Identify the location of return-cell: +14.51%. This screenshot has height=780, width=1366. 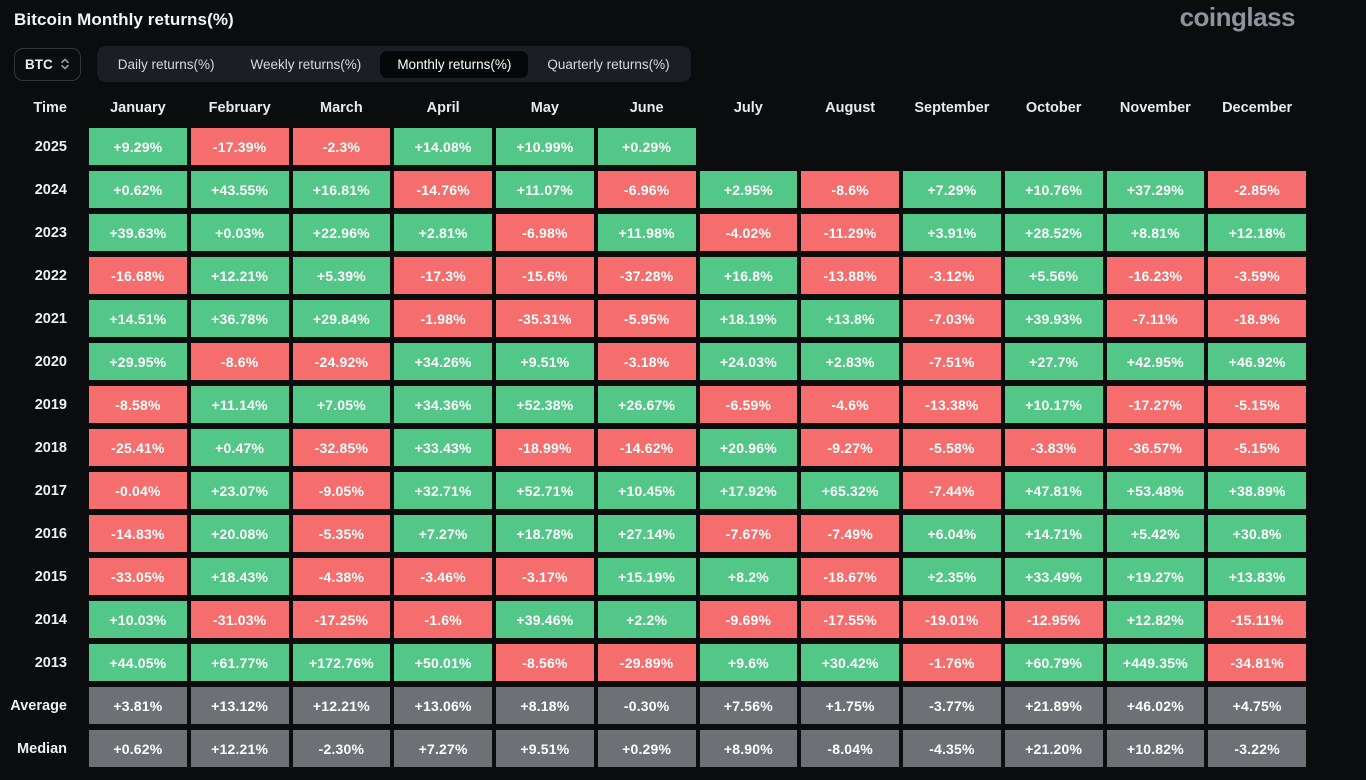
(138, 318).